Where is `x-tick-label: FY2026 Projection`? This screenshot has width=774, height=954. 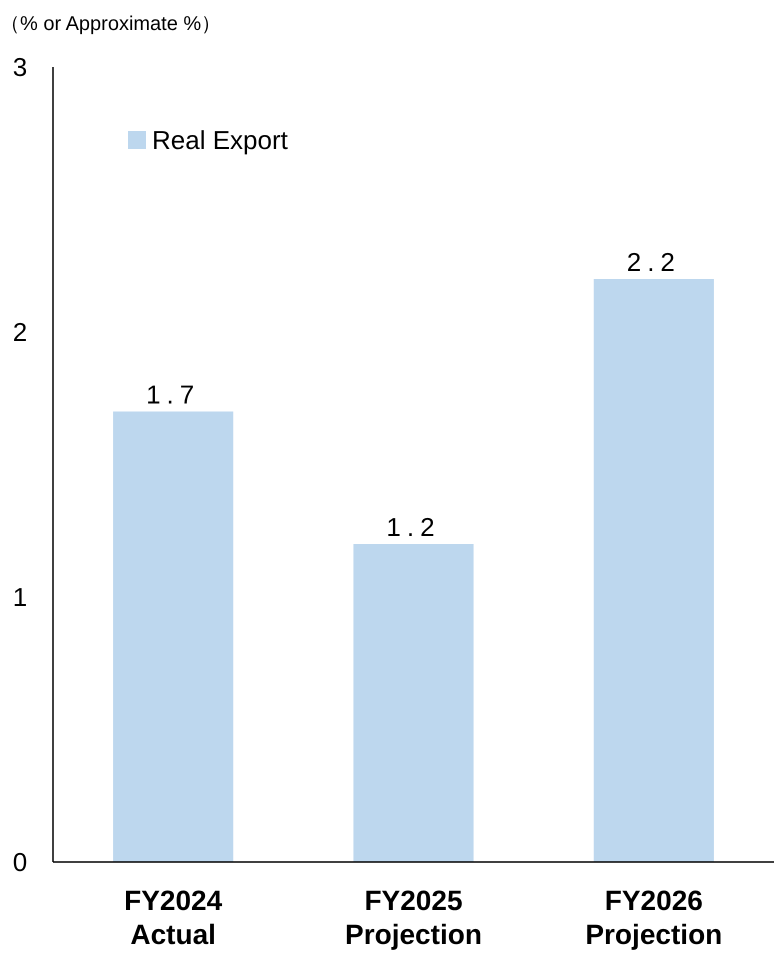 x-tick-label: FY2026 Projection is located at coordinates (653, 917).